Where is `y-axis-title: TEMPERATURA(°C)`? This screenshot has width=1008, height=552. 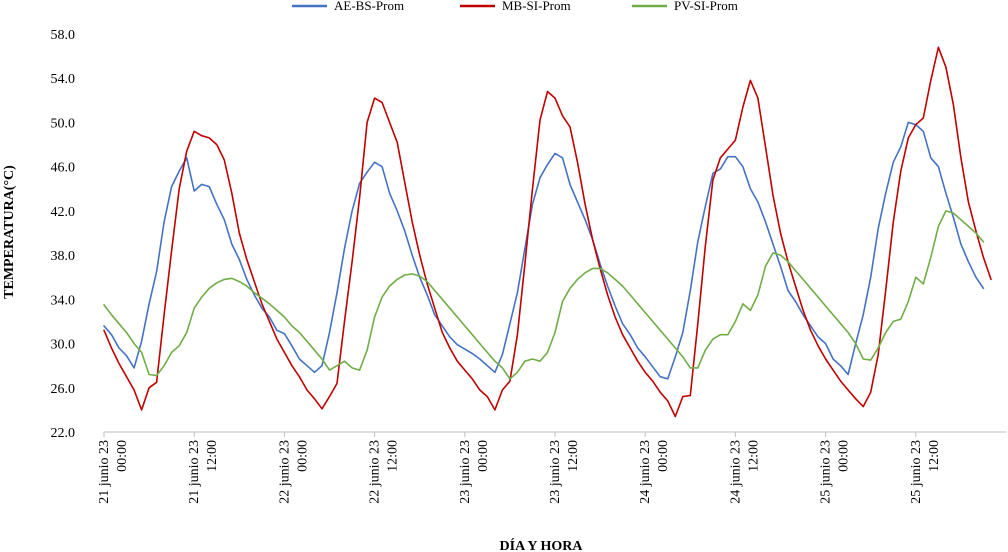 y-axis-title: TEMPERATURA(°C) is located at coordinates (9, 232).